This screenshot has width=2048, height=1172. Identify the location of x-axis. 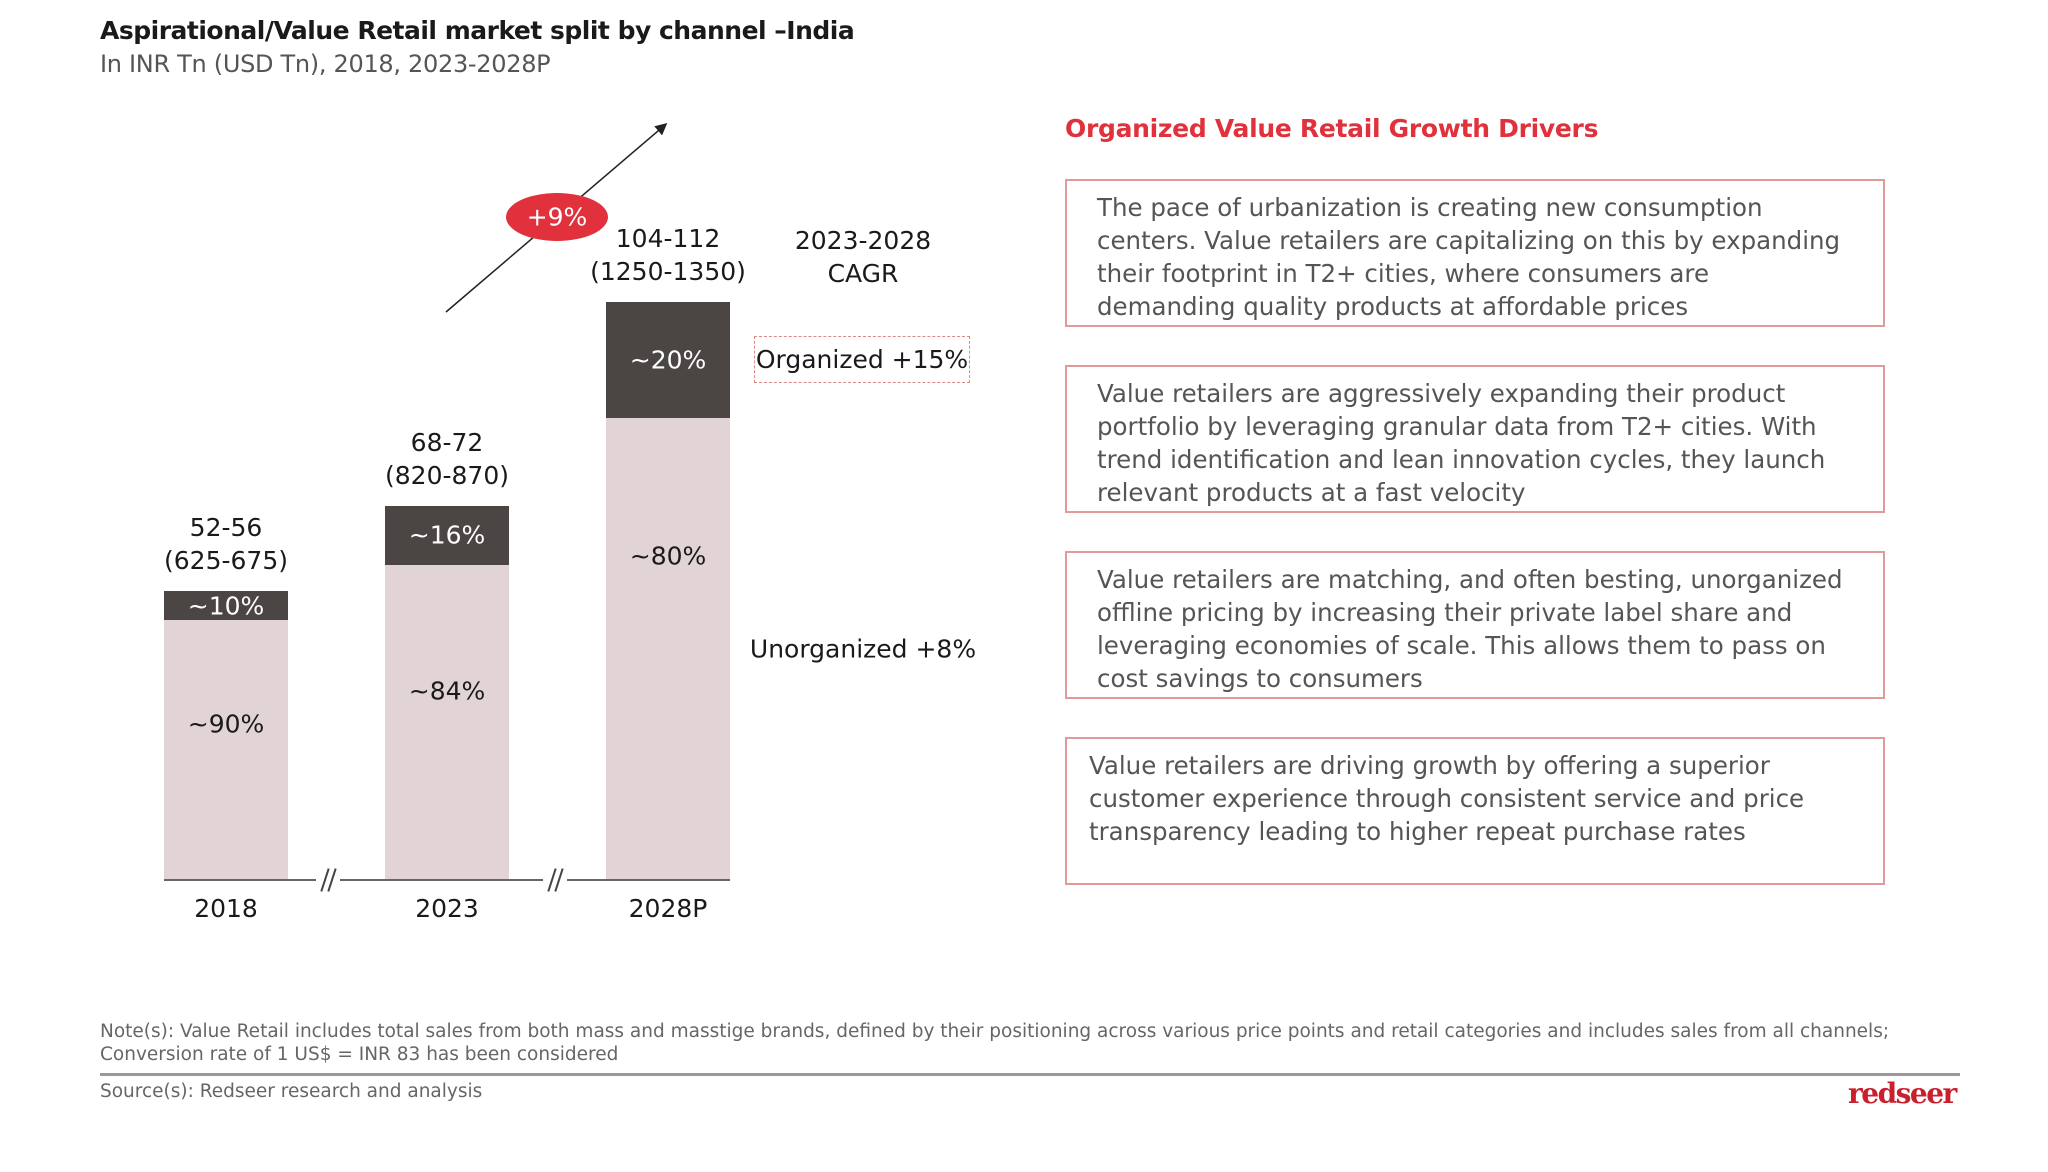
(447, 880).